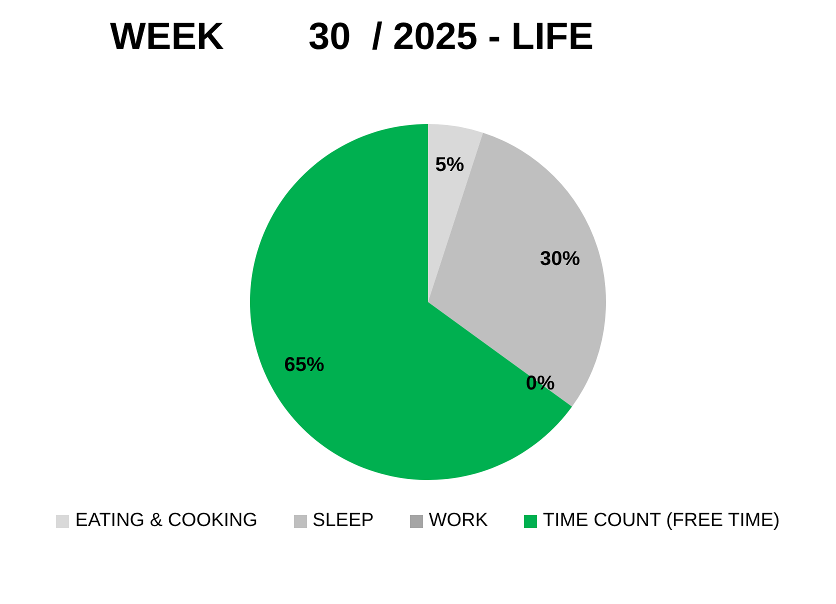  I want to click on legend-label: WORK, so click(458, 521).